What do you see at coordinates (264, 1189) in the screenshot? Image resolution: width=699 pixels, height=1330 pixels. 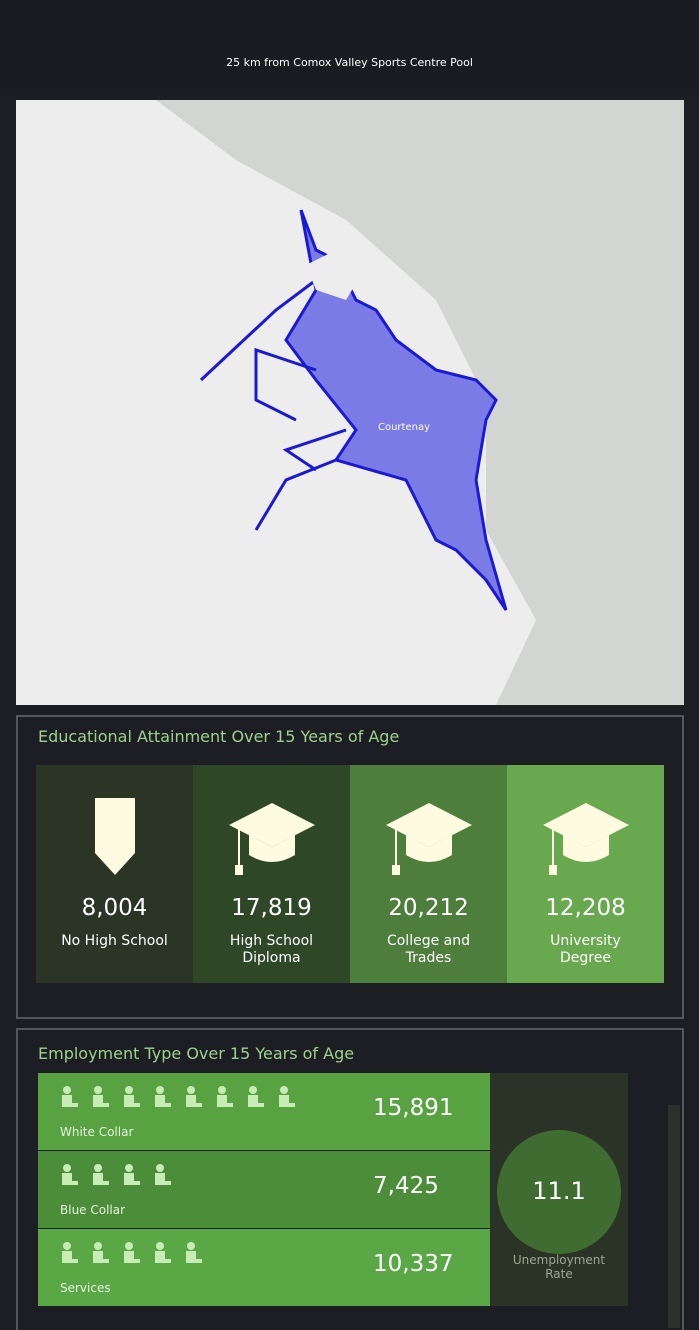 I see `employment-row: Blue Collar 7,425` at bounding box center [264, 1189].